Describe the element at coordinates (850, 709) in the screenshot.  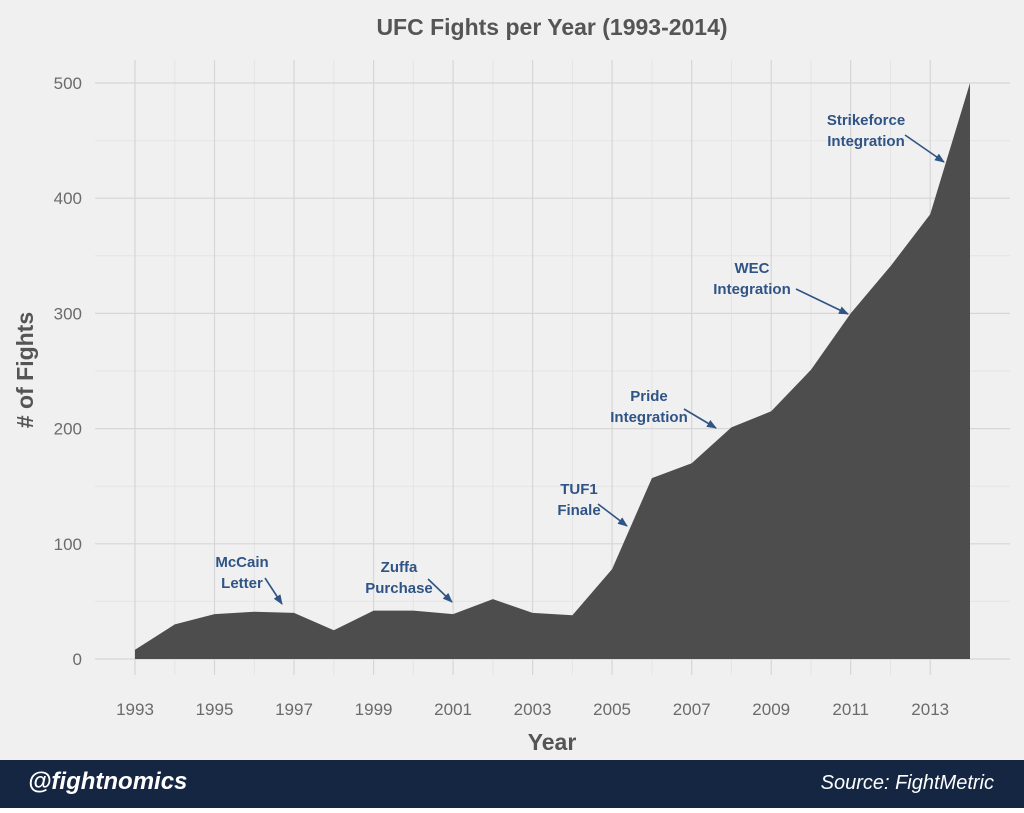
I see `x-tick-label: 2011` at that location.